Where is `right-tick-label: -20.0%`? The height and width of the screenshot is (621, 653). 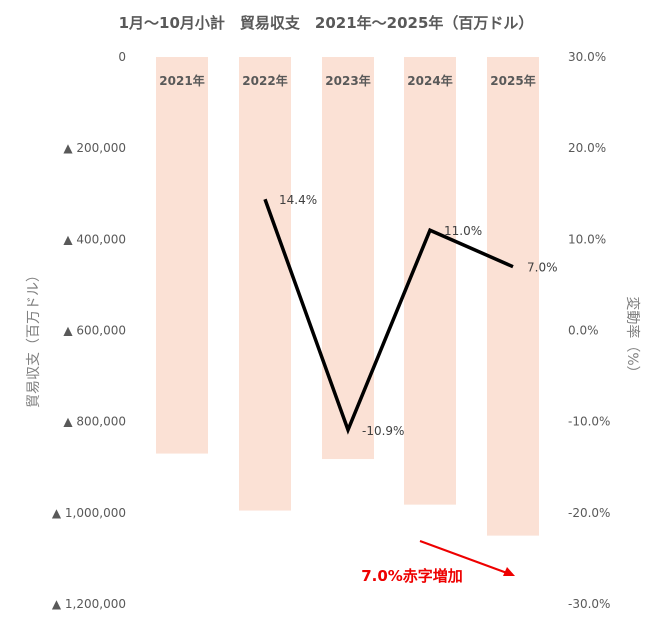
right-tick-label: -20.0% is located at coordinates (589, 513).